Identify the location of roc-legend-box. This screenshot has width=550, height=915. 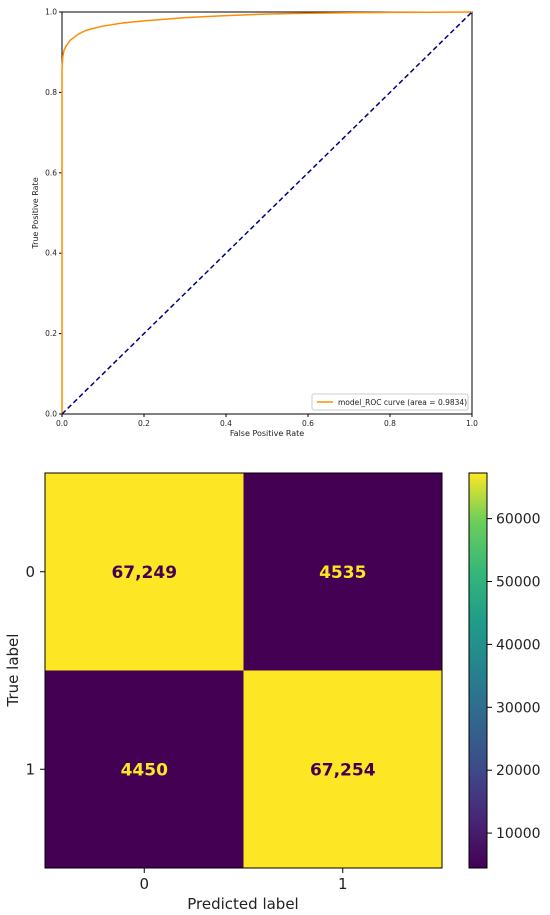
(390, 402).